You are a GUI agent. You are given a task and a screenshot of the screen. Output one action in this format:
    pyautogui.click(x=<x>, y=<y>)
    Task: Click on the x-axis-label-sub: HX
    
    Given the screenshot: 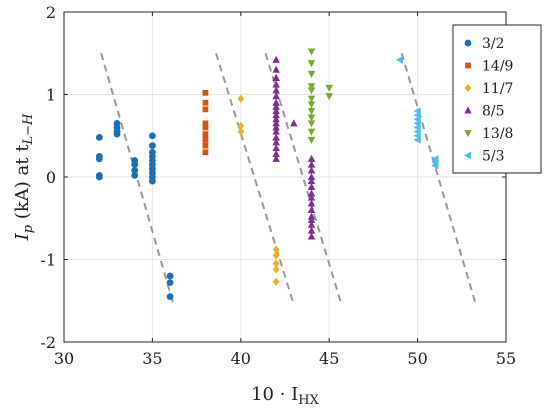 What is the action you would take?
    pyautogui.click(x=308, y=400)
    